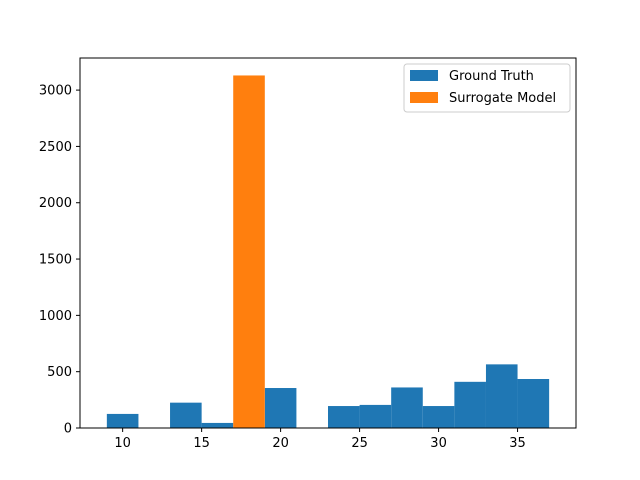 The image size is (640, 480). I want to click on legend-label-surrogate-model: Surrogate Model, so click(502, 98).